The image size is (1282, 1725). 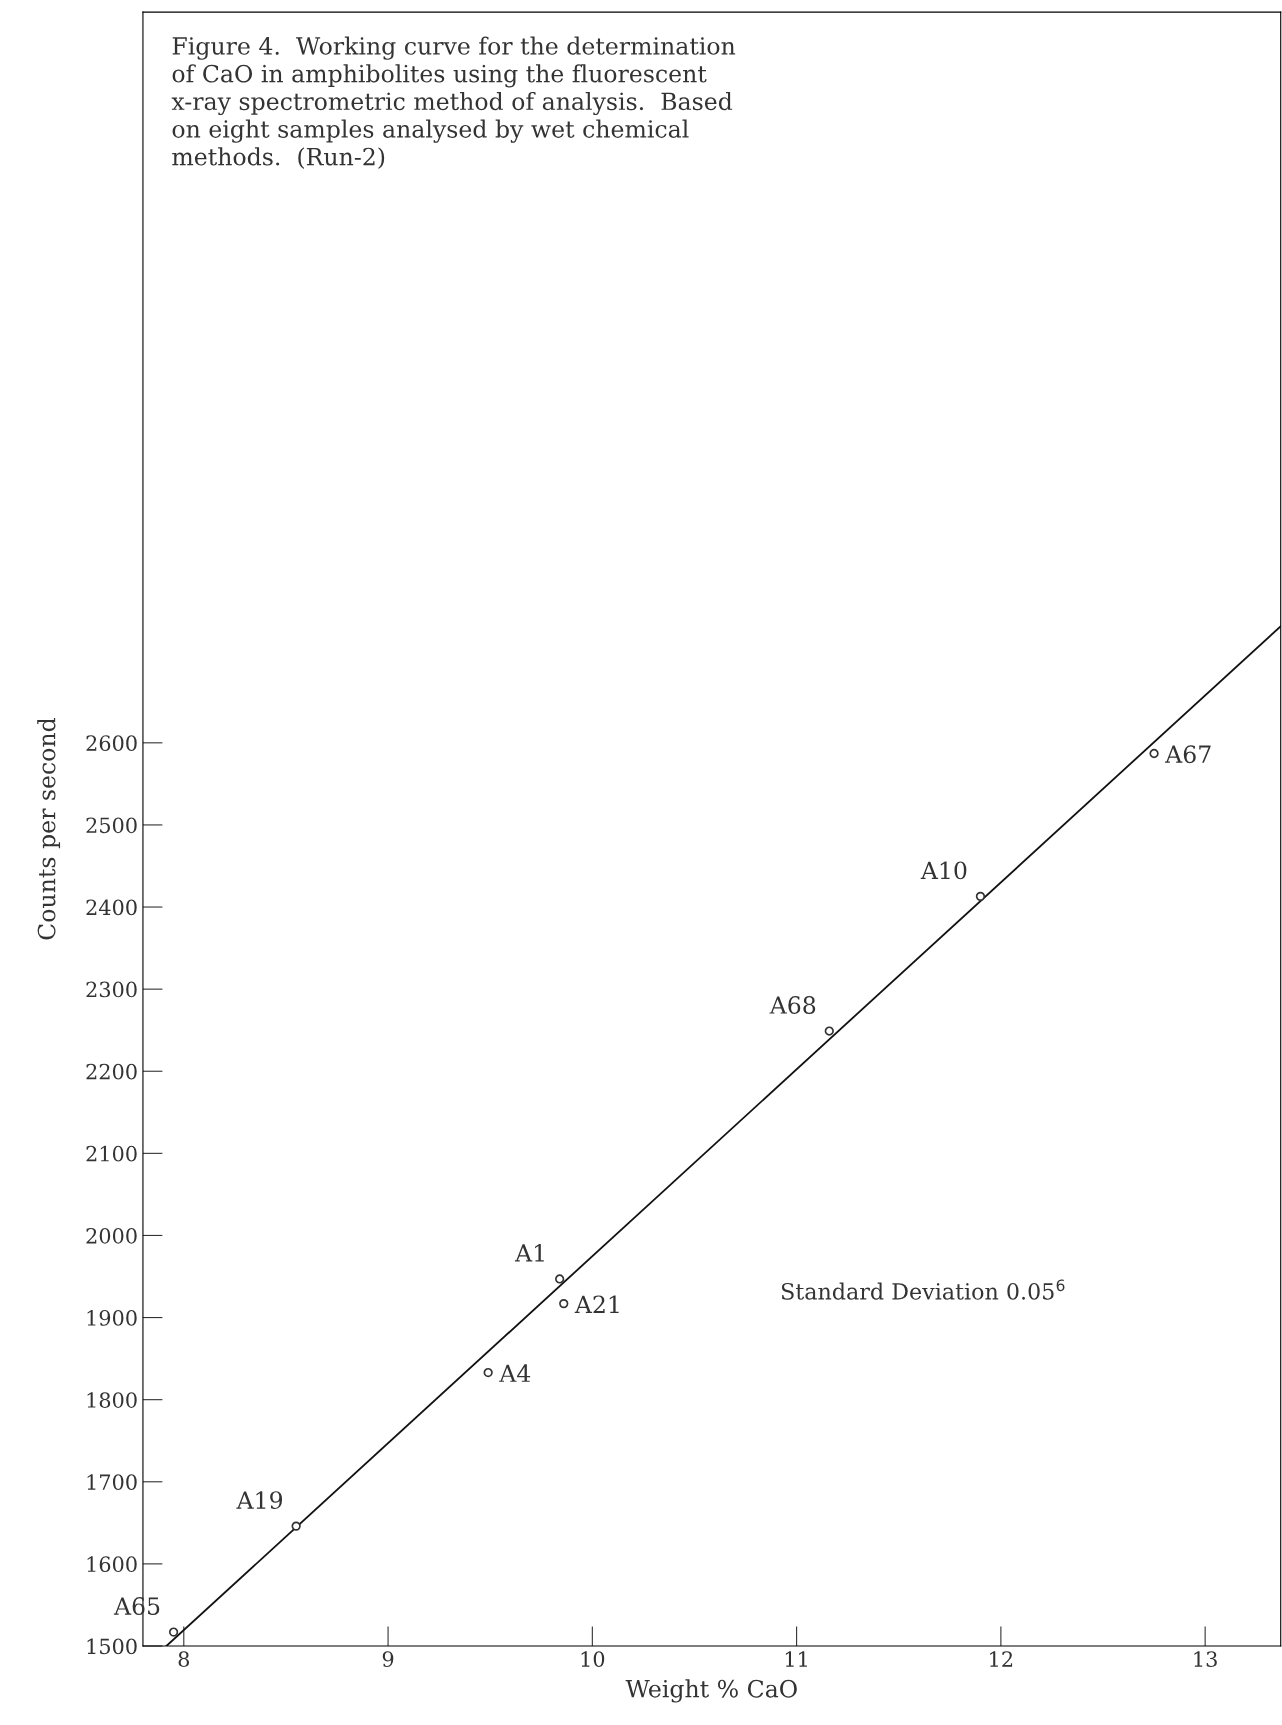 What do you see at coordinates (111, 989) in the screenshot?
I see `y-tick-label: 2300` at bounding box center [111, 989].